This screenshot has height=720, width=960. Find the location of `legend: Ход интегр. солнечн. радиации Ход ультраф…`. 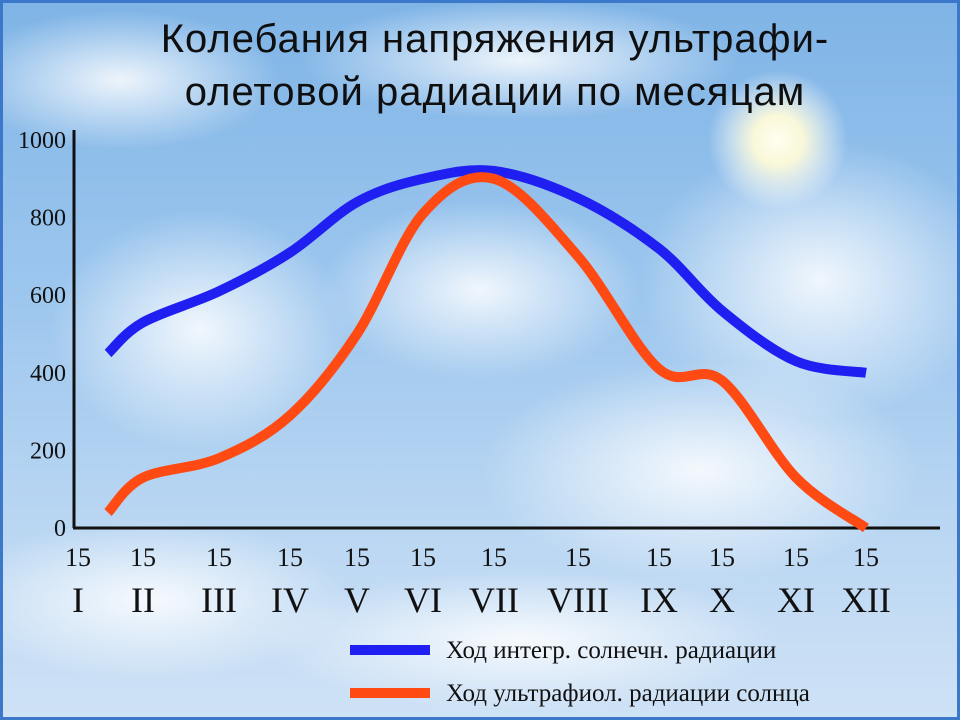

legend: Ход интегр. солнечн. радиации Ход ультраф… is located at coordinates (580, 672).